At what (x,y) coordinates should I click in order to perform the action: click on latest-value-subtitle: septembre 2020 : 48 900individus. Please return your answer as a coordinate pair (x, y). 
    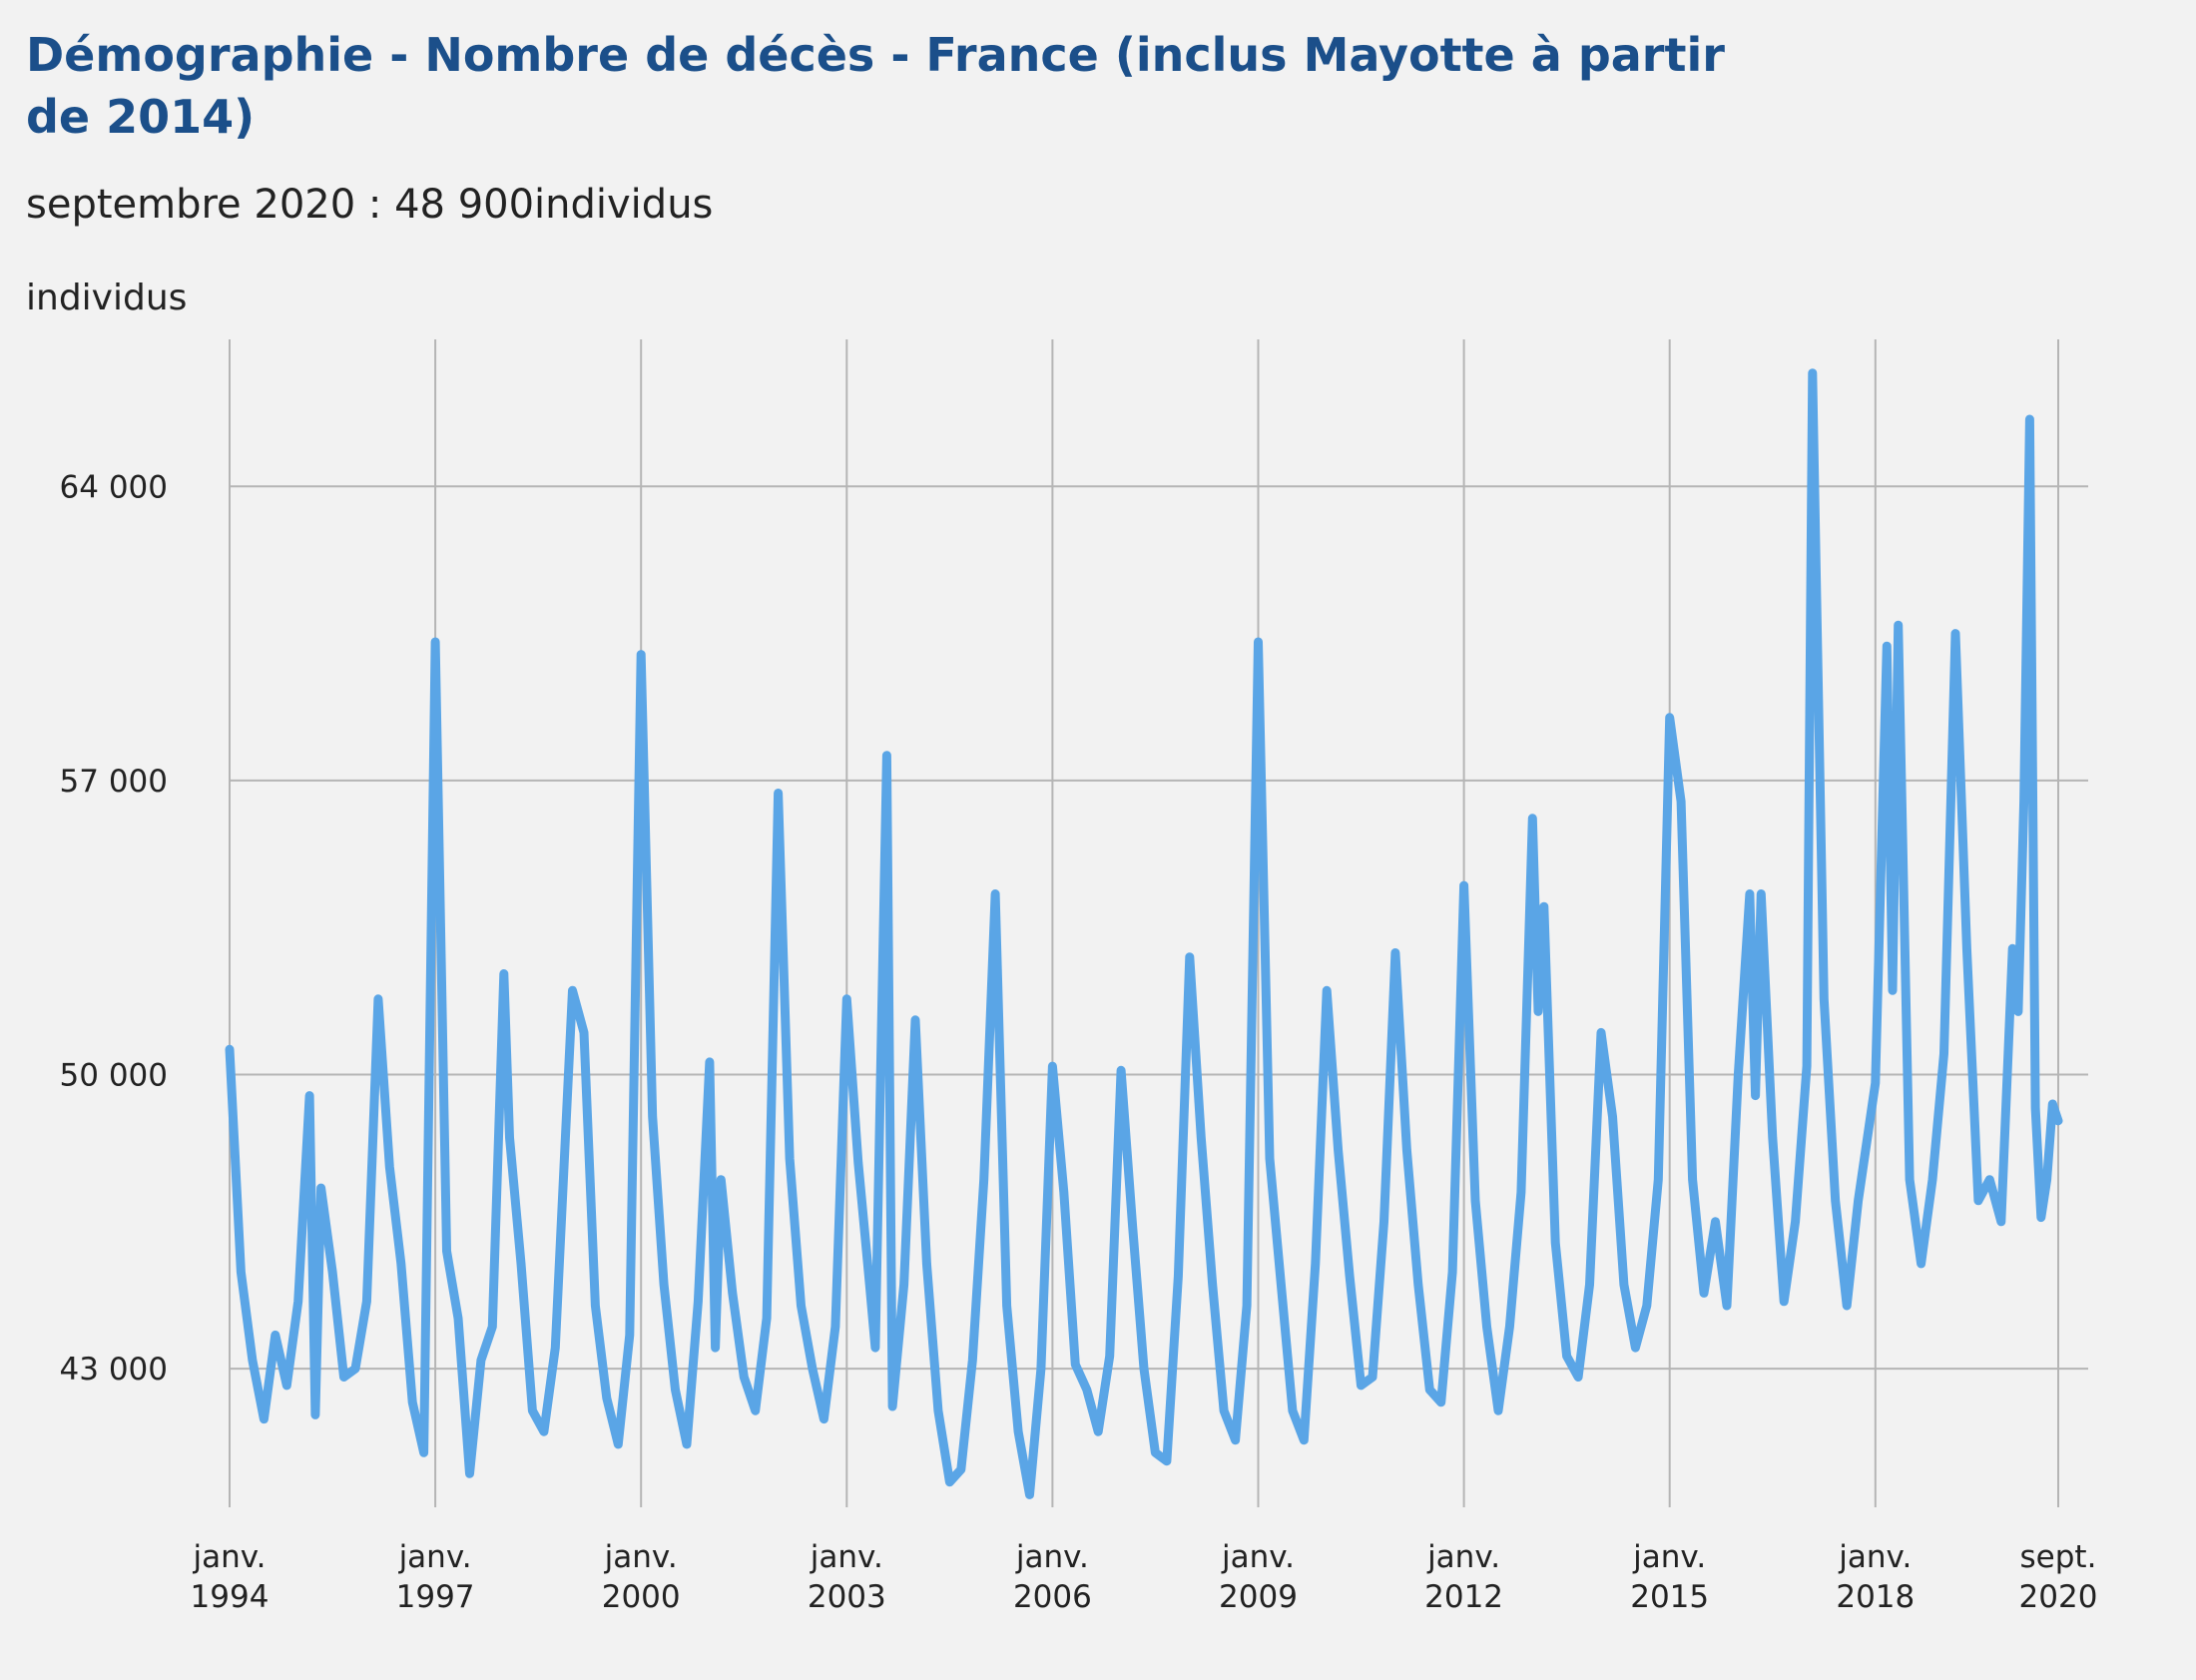
    Looking at the image, I should click on (370, 205).